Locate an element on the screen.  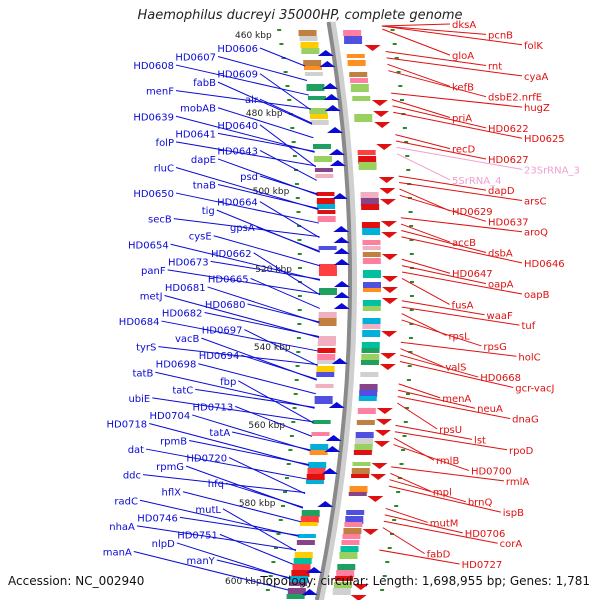
backbone-shadow is located at coordinates (336, 310).